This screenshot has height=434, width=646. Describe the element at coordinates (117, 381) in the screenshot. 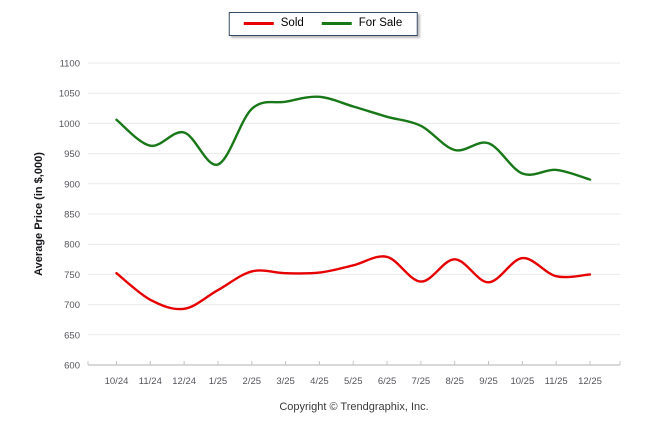

I see `x-tick-label: 10/24` at that location.